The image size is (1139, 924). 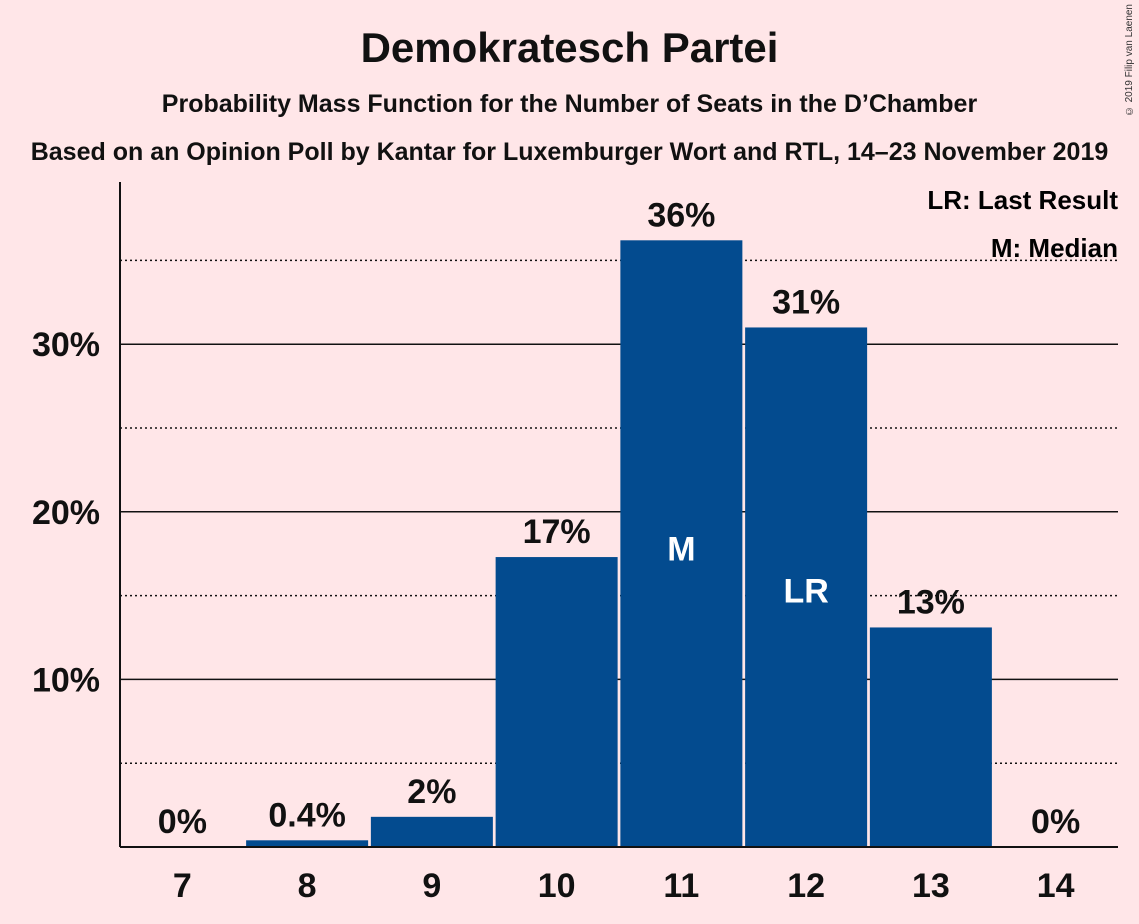 I want to click on data-label: 17%, so click(x=557, y=532).